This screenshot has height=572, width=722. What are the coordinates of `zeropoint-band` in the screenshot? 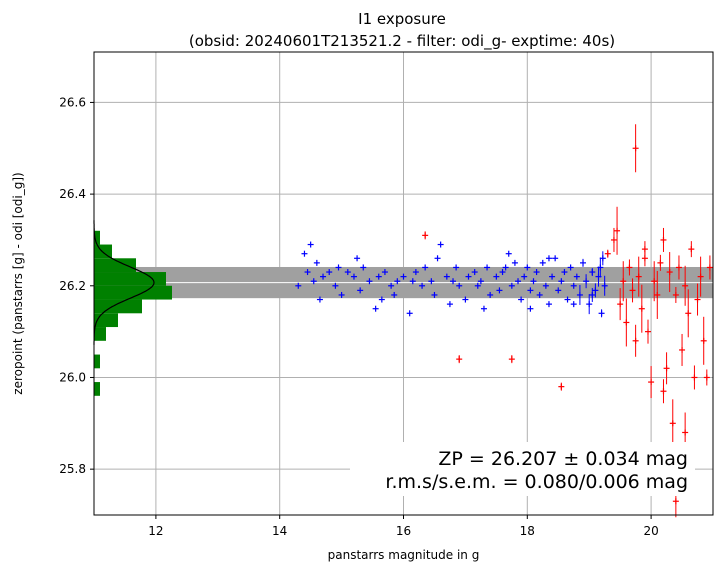 It's located at (403, 282).